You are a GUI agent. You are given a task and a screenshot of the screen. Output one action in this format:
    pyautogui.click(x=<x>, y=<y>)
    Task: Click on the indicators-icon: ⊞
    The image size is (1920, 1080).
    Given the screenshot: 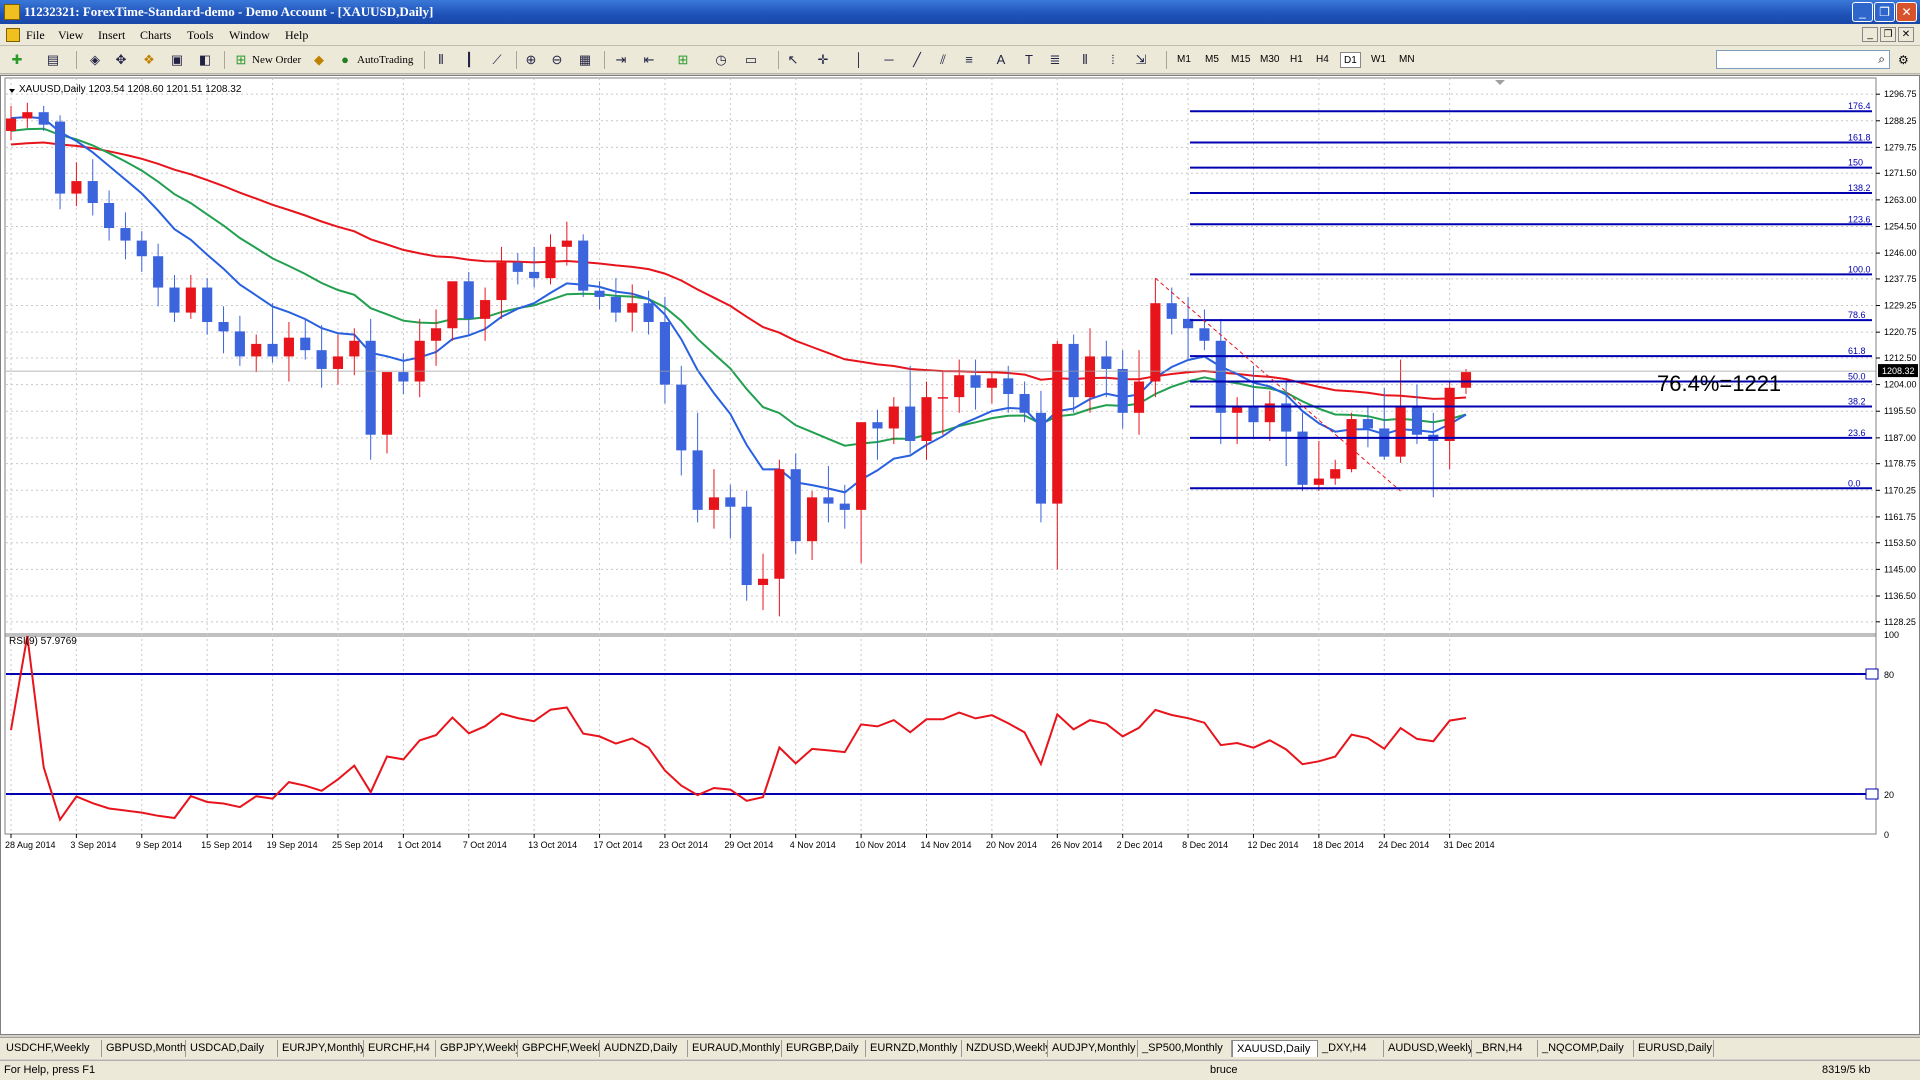 What is the action you would take?
    pyautogui.click(x=683, y=59)
    